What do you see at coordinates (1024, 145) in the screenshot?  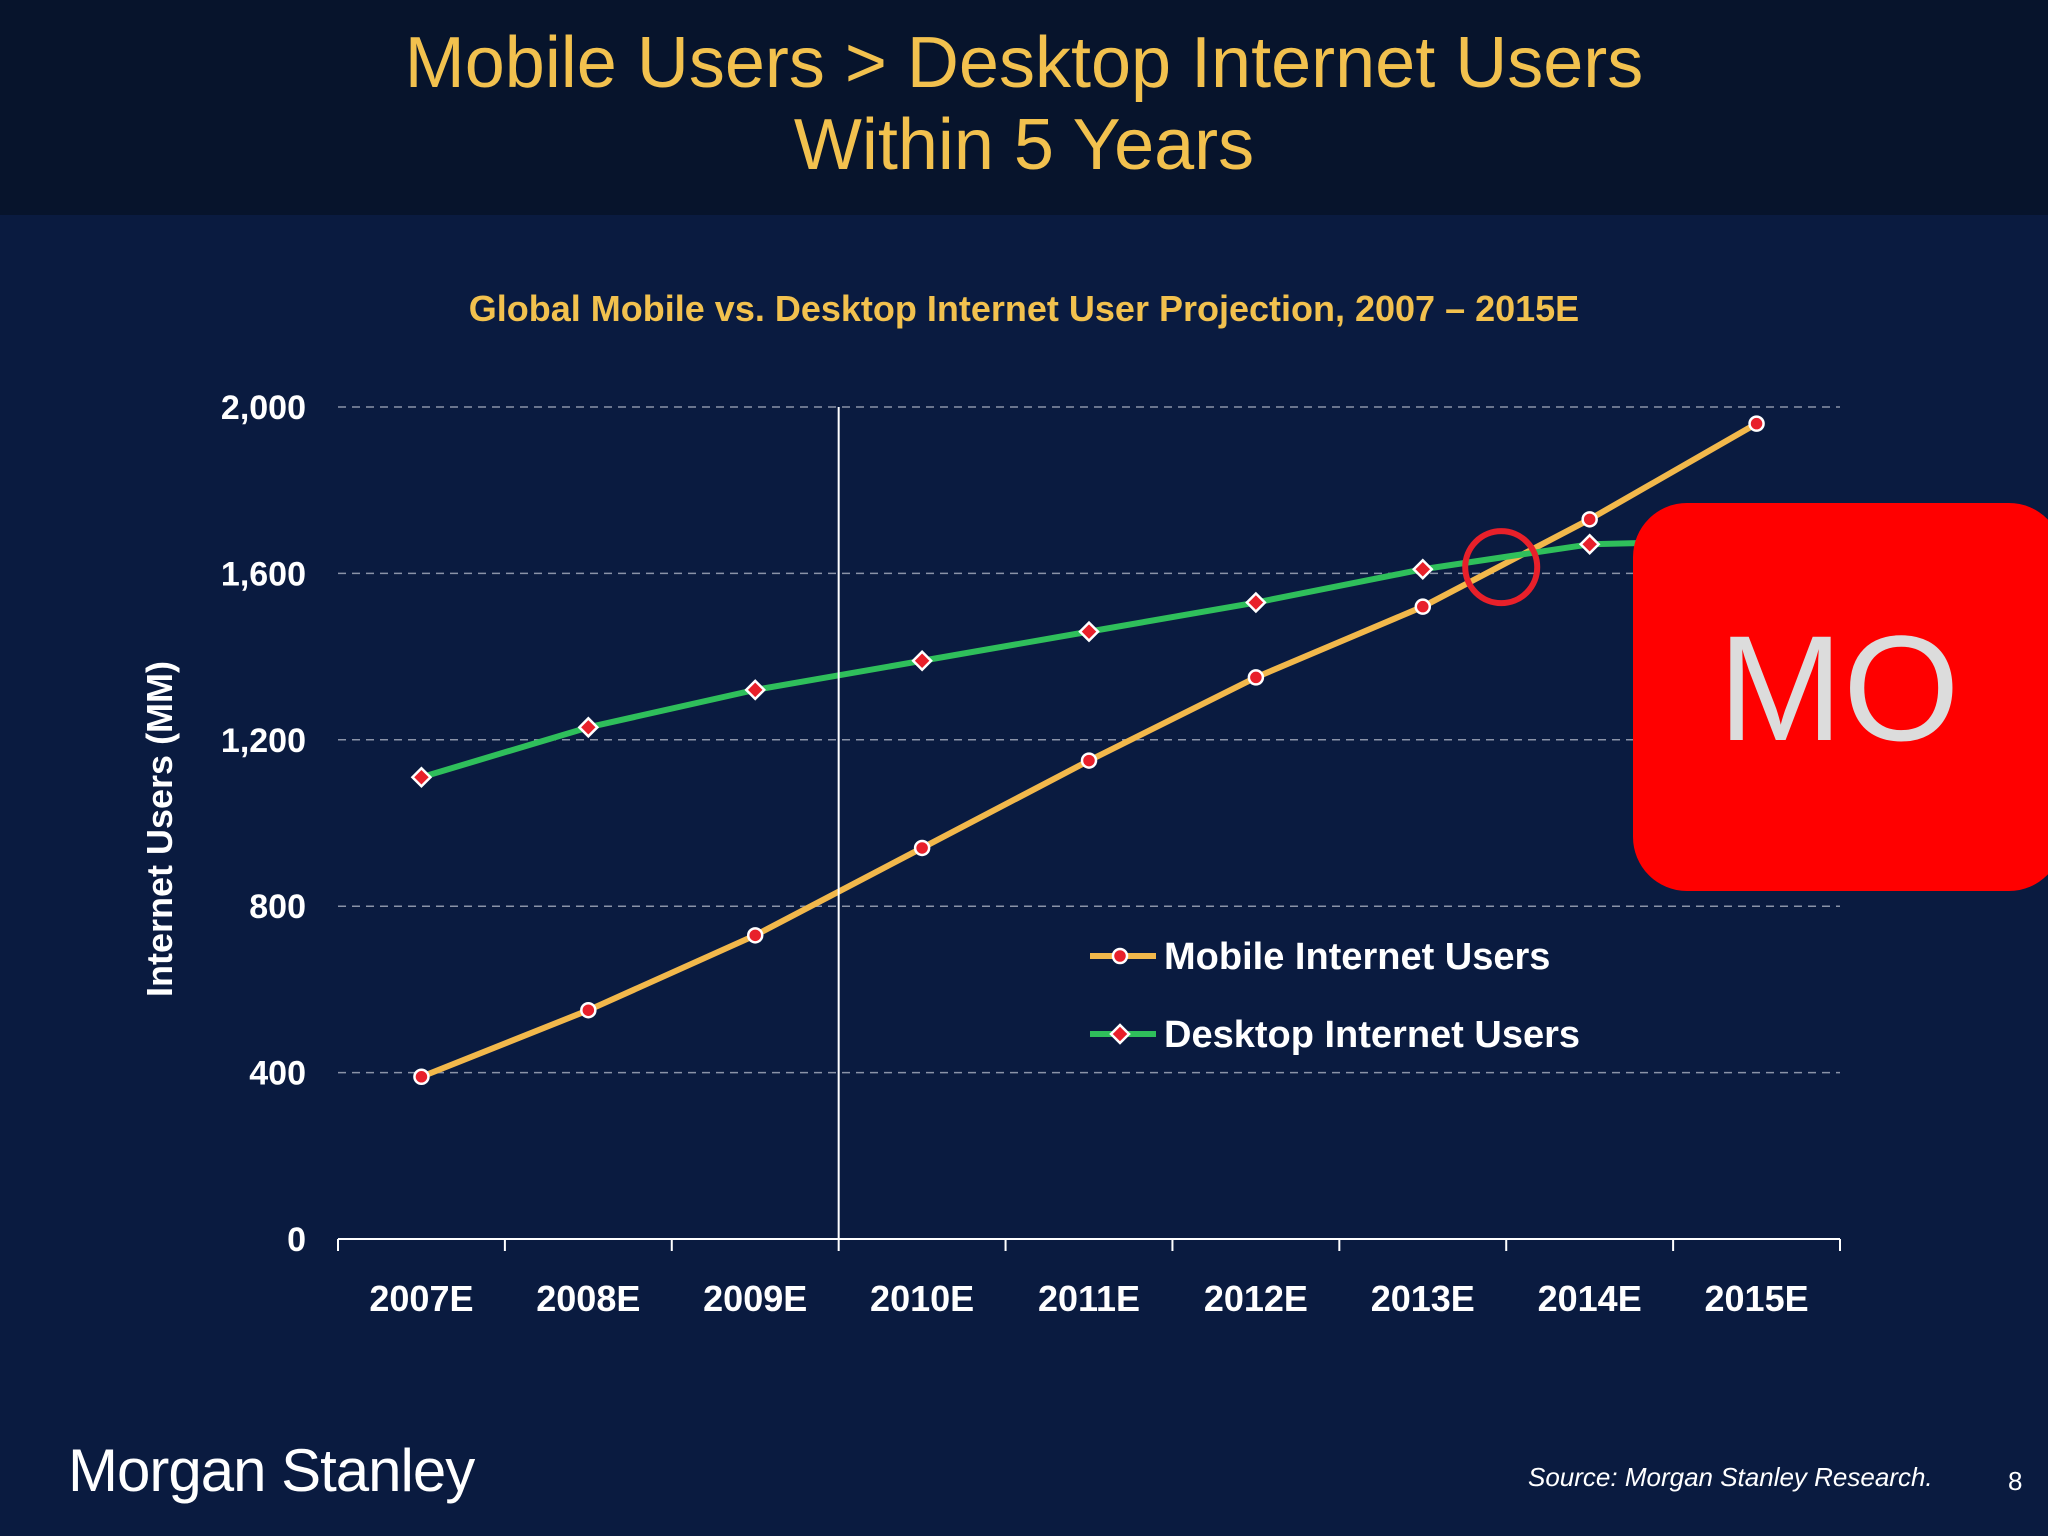 I see `headline-line-2: Within 5 Years` at bounding box center [1024, 145].